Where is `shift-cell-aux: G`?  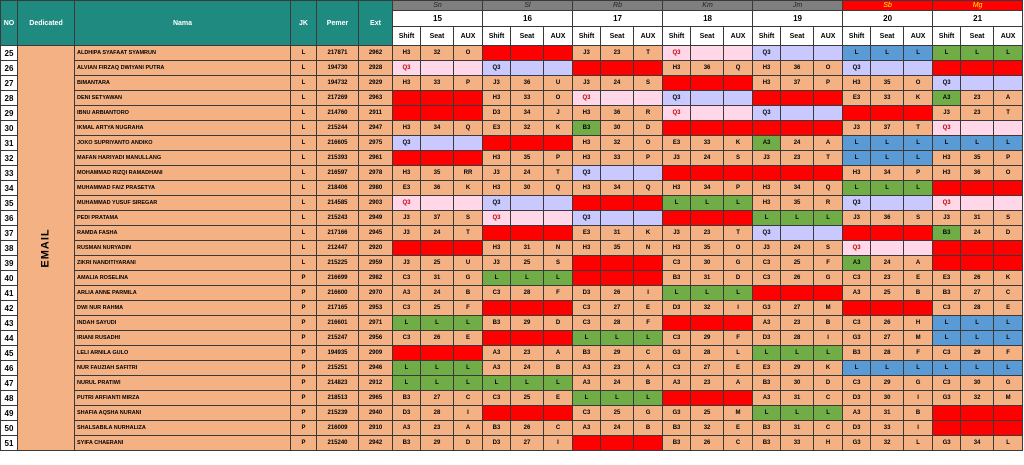
shift-cell-aux: G is located at coordinates (738, 263).